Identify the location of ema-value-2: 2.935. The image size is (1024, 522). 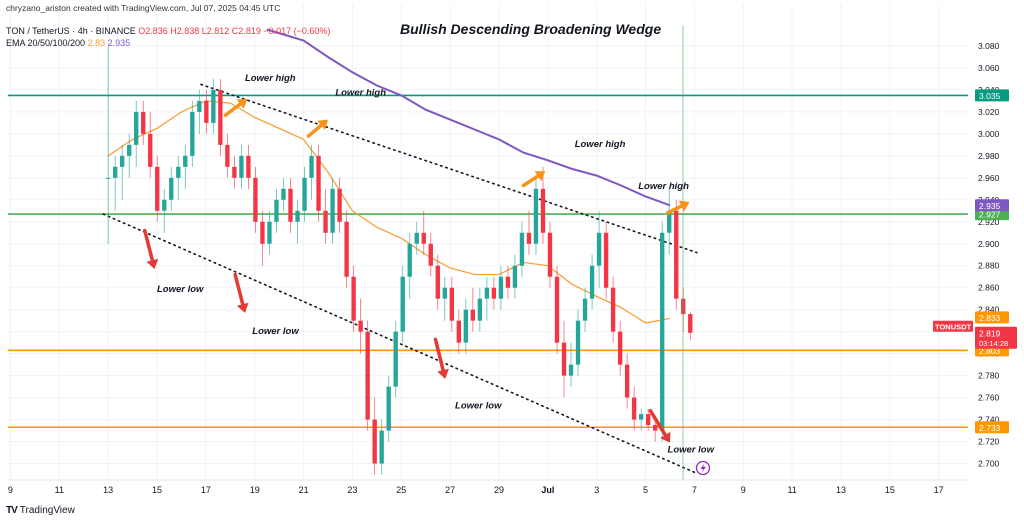
(119, 43).